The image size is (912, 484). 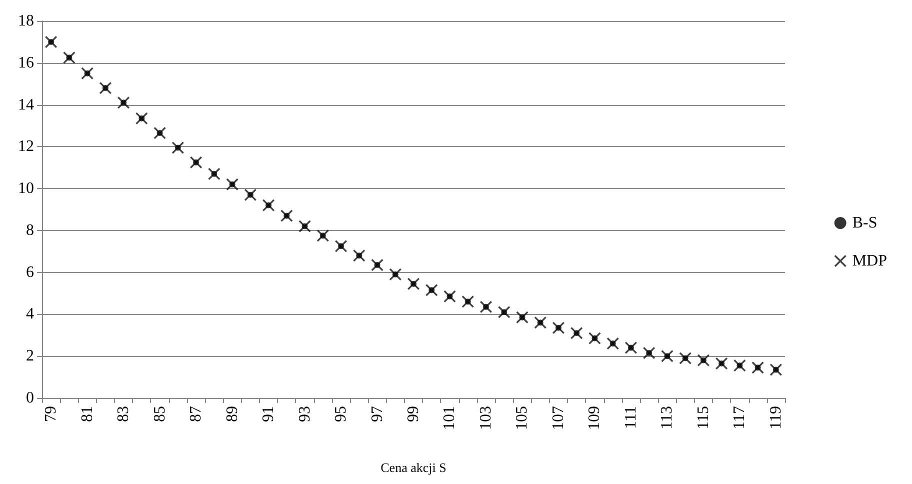 What do you see at coordinates (667, 418) in the screenshot?
I see `x-tick-label: 113` at bounding box center [667, 418].